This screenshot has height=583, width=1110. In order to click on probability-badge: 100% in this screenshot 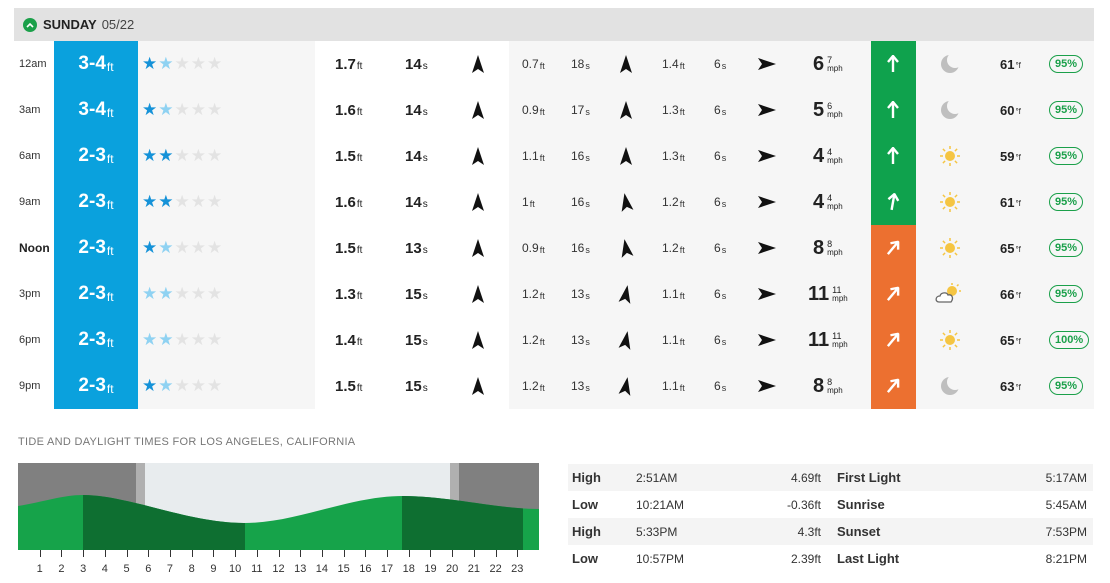, I will do `click(1069, 340)`.